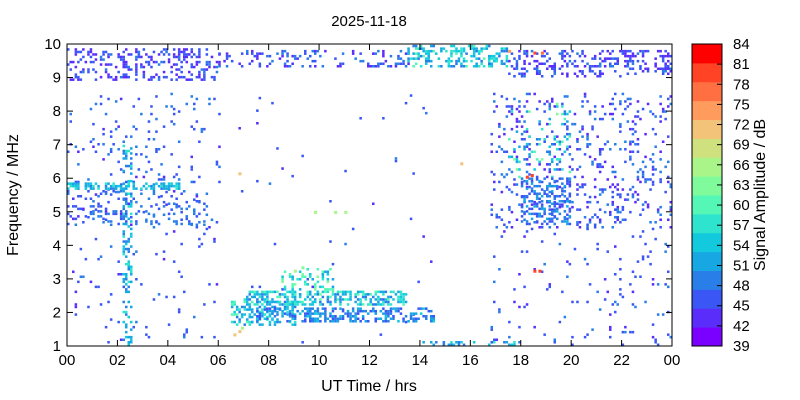  I want to click on x-tick-label: 08, so click(268, 360).